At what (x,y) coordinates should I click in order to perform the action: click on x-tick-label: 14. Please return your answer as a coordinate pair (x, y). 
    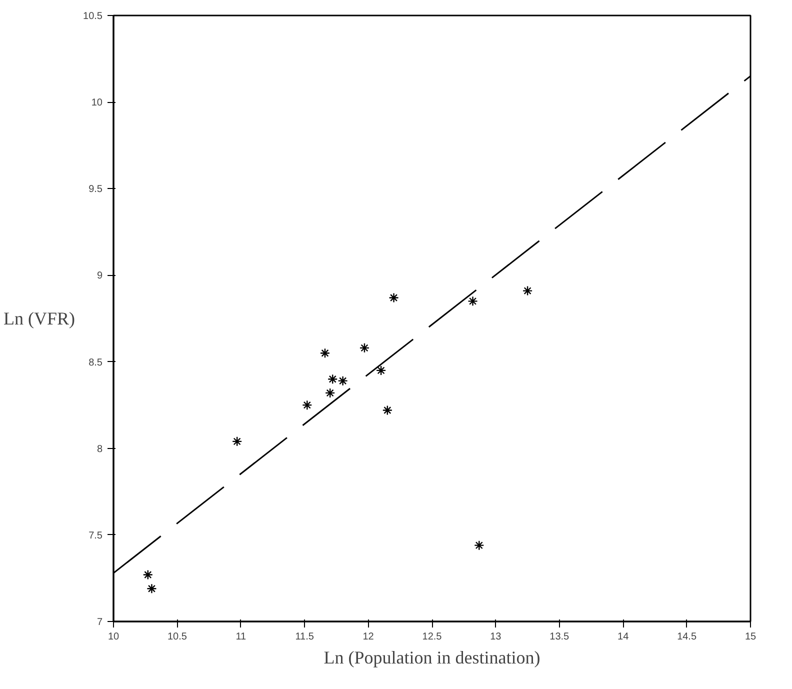
    Looking at the image, I should click on (624, 637).